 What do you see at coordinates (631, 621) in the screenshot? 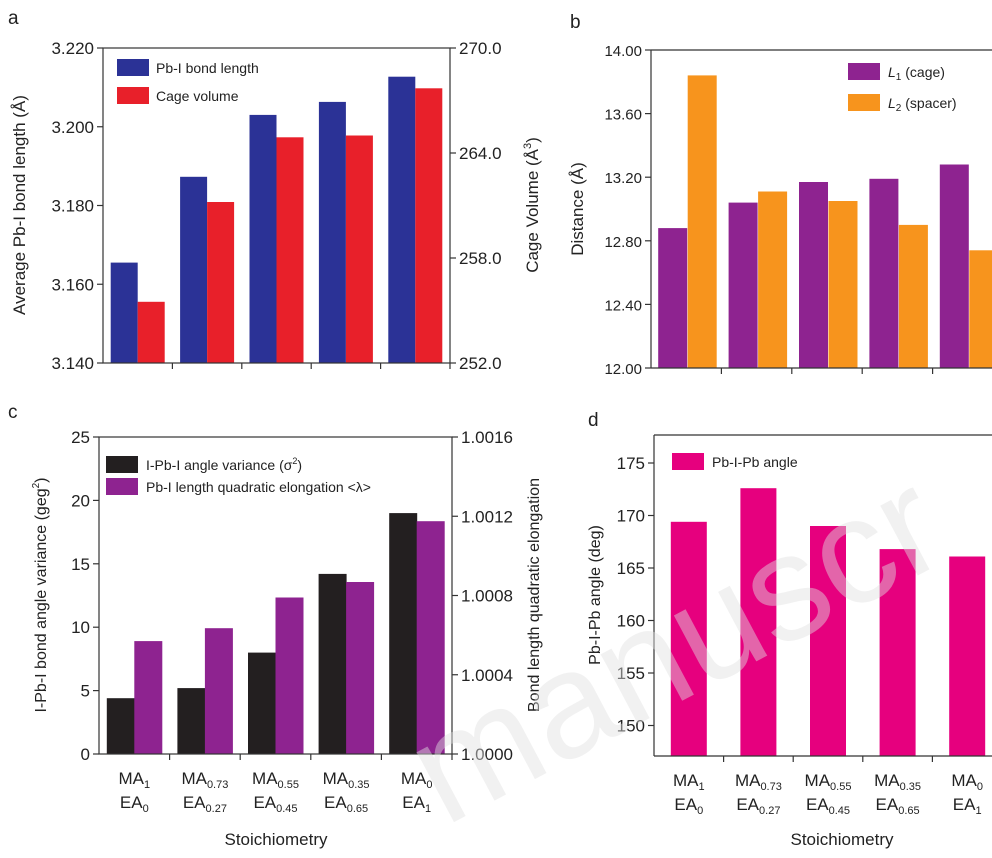
I see `panel-d-ytick-label: 160` at bounding box center [631, 621].